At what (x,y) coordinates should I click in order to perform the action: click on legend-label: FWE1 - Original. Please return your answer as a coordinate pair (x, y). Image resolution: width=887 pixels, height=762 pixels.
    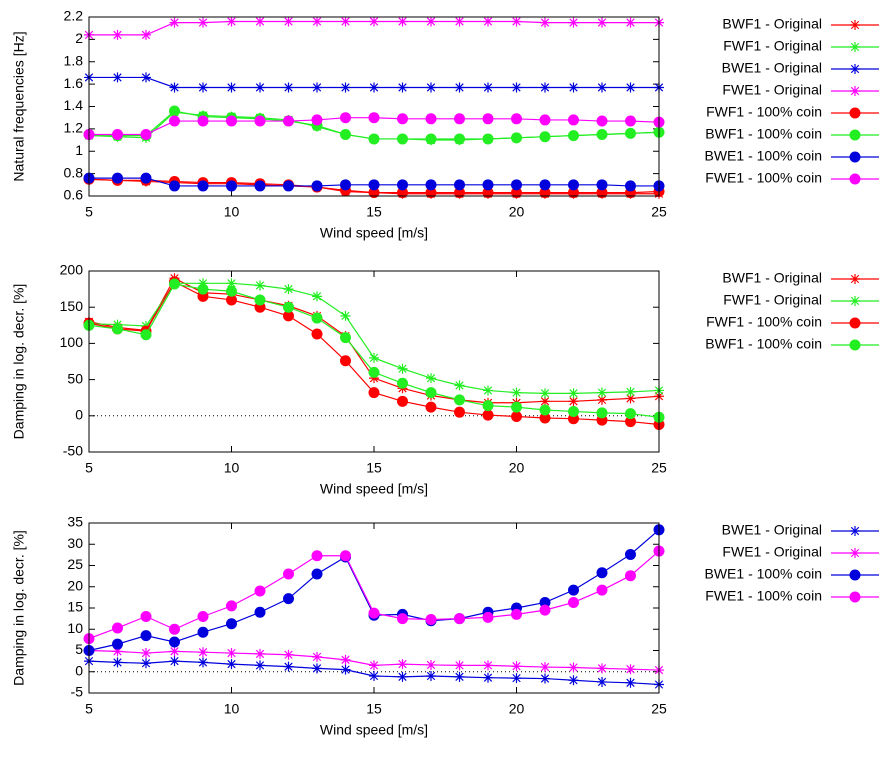
    Looking at the image, I should click on (772, 552).